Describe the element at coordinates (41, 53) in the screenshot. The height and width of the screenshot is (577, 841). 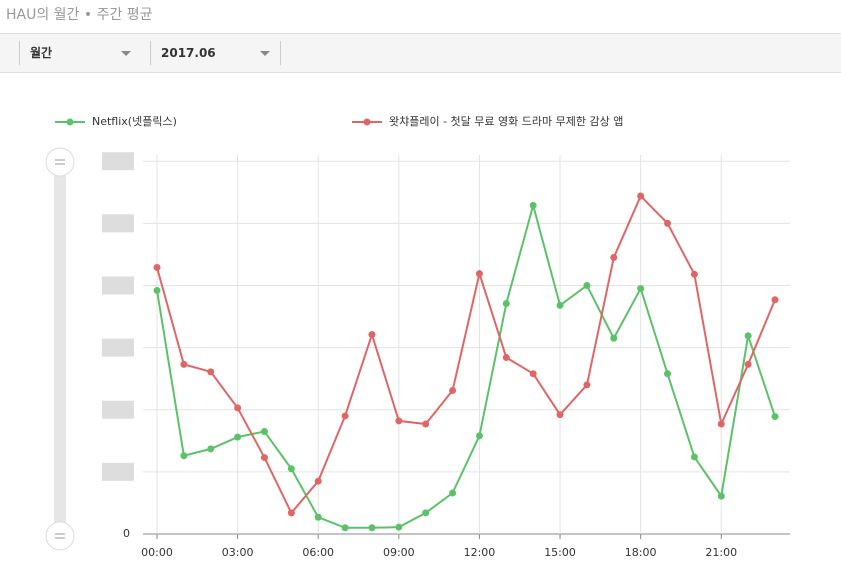
I see `dropdown-text: 월간` at that location.